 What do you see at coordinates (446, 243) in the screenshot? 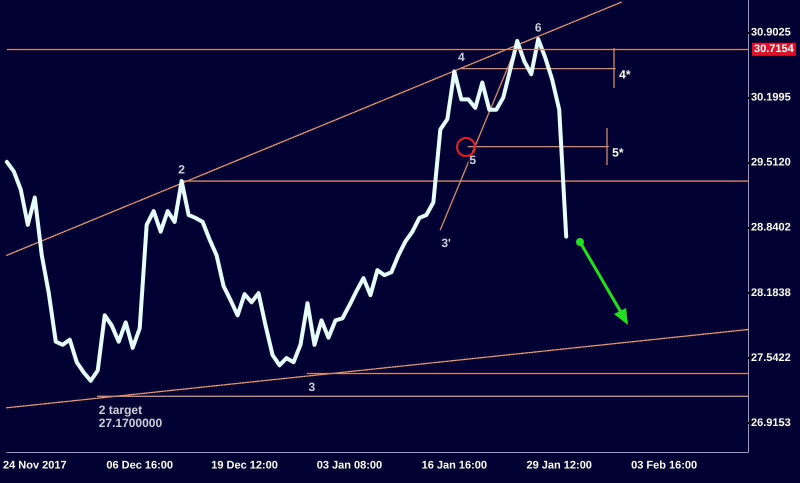
I see `annotation: 3'` at bounding box center [446, 243].